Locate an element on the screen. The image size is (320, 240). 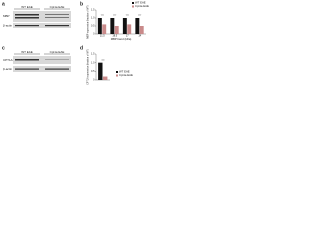
panel-label: a is located at coordinates (3, 4).